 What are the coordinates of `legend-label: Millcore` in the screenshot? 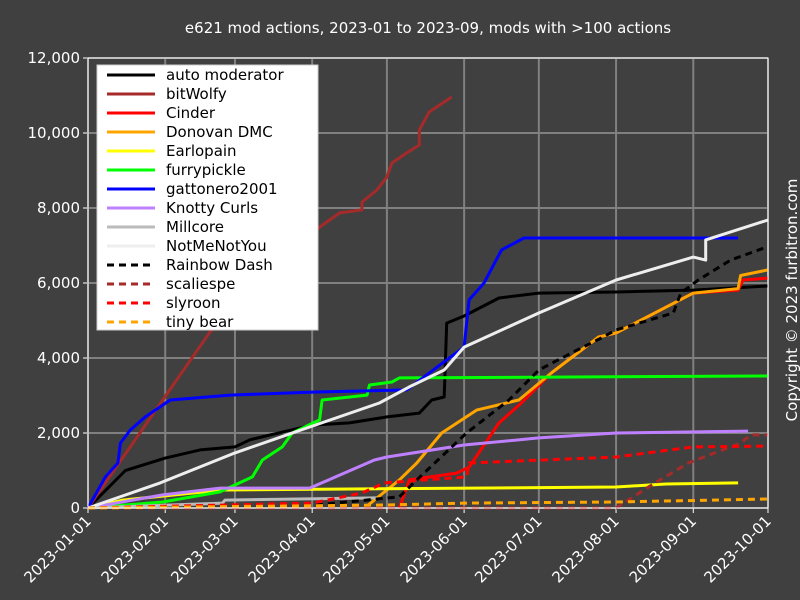 It's located at (195, 227).